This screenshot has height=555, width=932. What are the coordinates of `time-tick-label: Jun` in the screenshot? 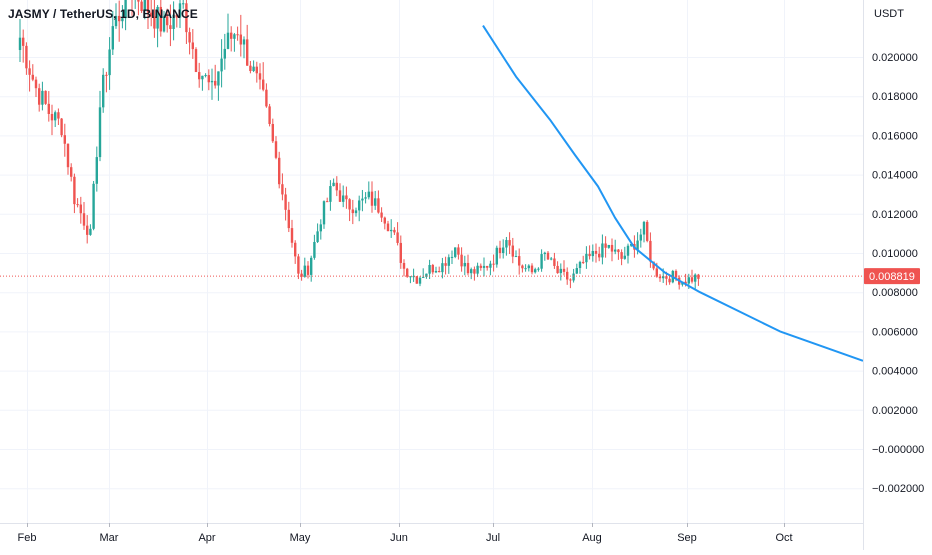 It's located at (399, 538).